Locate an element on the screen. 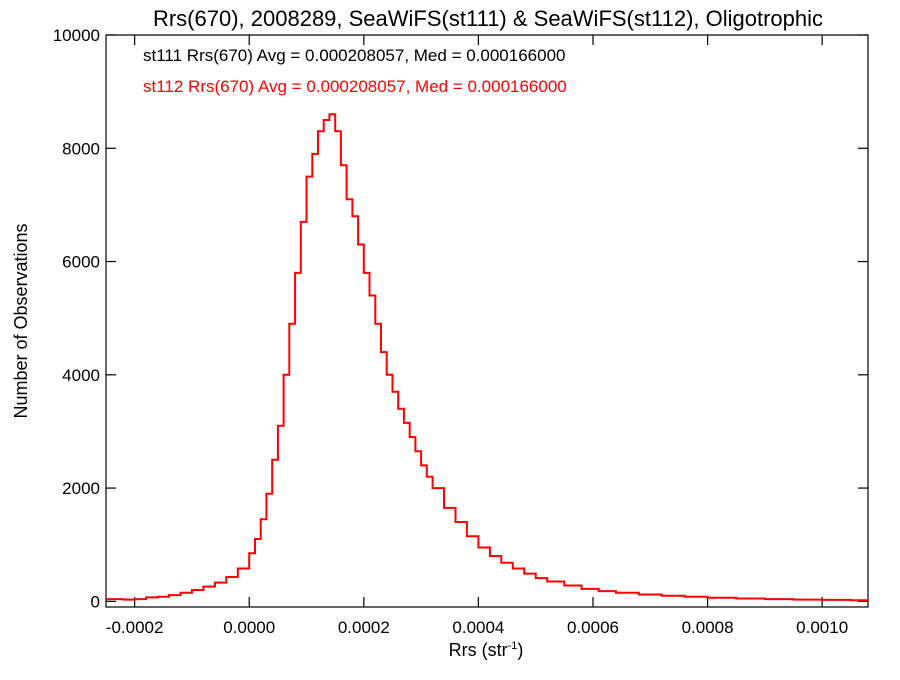  x-tick-label: 0.0004 is located at coordinates (478, 627).